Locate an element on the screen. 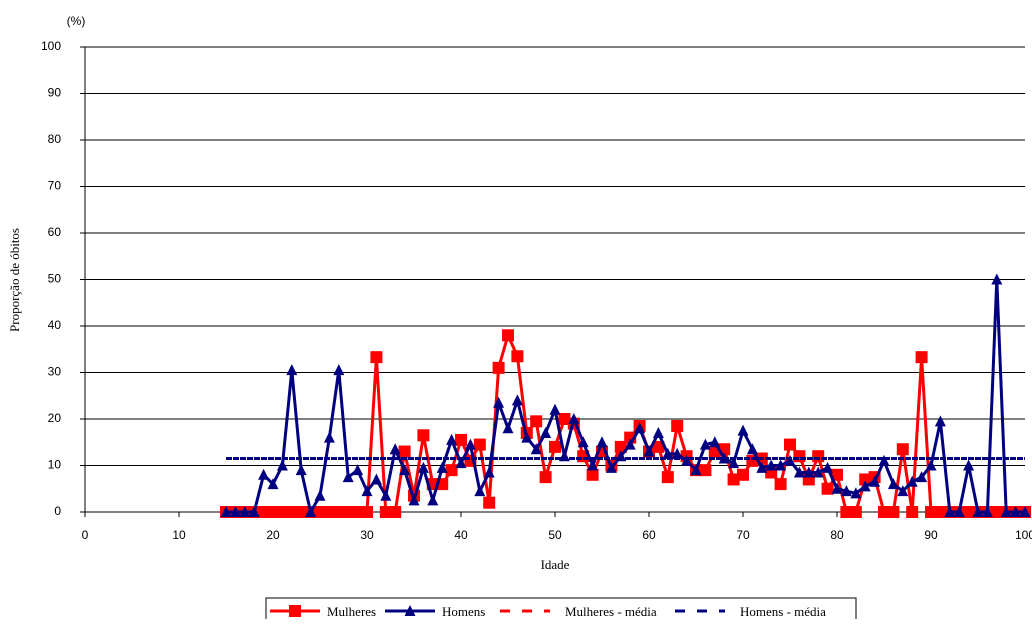 The height and width of the screenshot is (624, 1032). y-tick-label: 90 is located at coordinates (55, 93).